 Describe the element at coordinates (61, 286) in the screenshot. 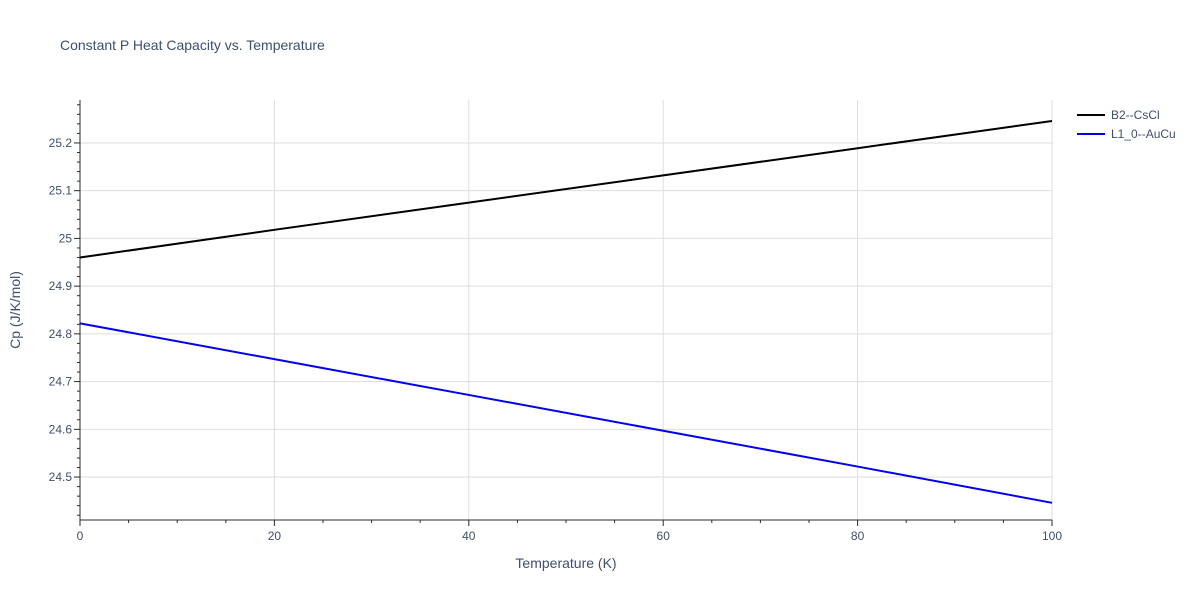

I see `y-tick-label: 24.9` at that location.